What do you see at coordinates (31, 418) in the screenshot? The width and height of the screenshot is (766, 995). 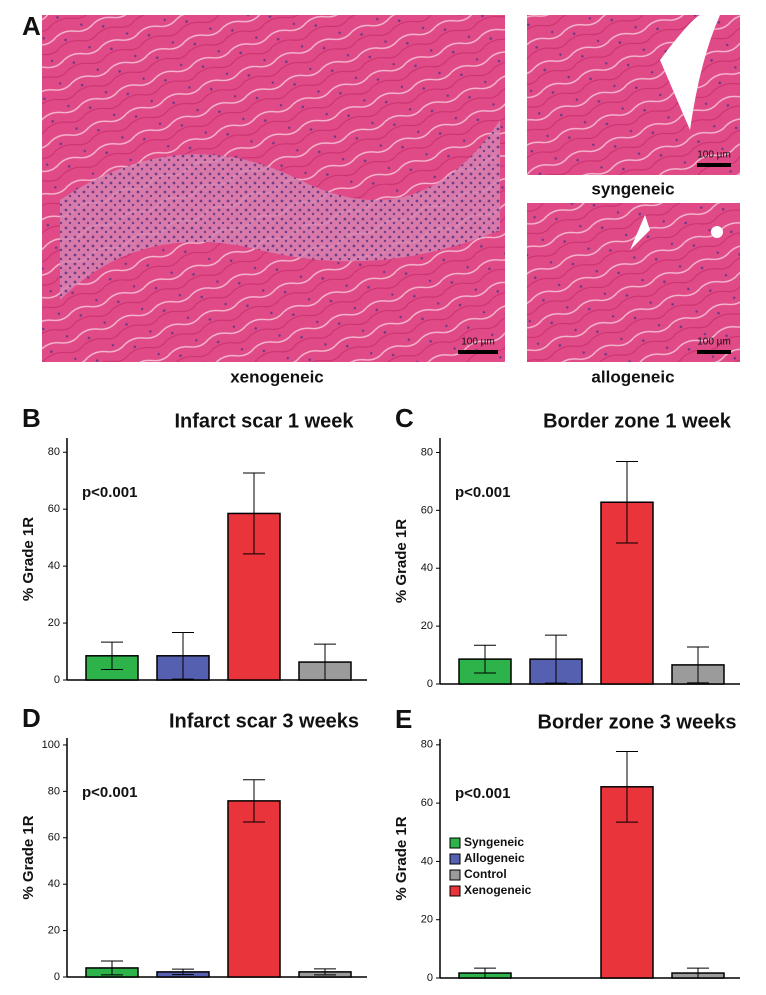 I see `panel-label: B` at bounding box center [31, 418].